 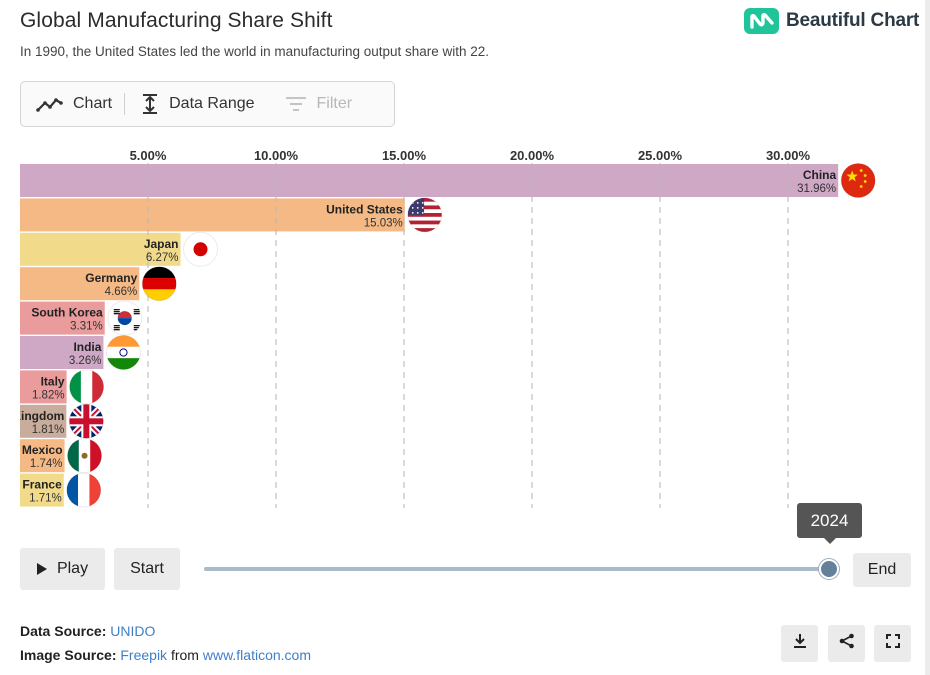 I want to click on vertical-range-icon, so click(x=150, y=104).